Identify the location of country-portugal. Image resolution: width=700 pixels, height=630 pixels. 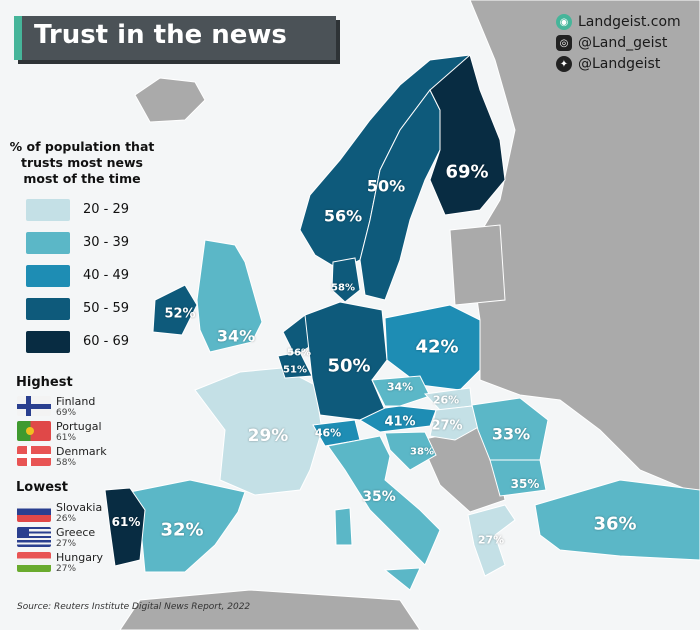
(125, 527).